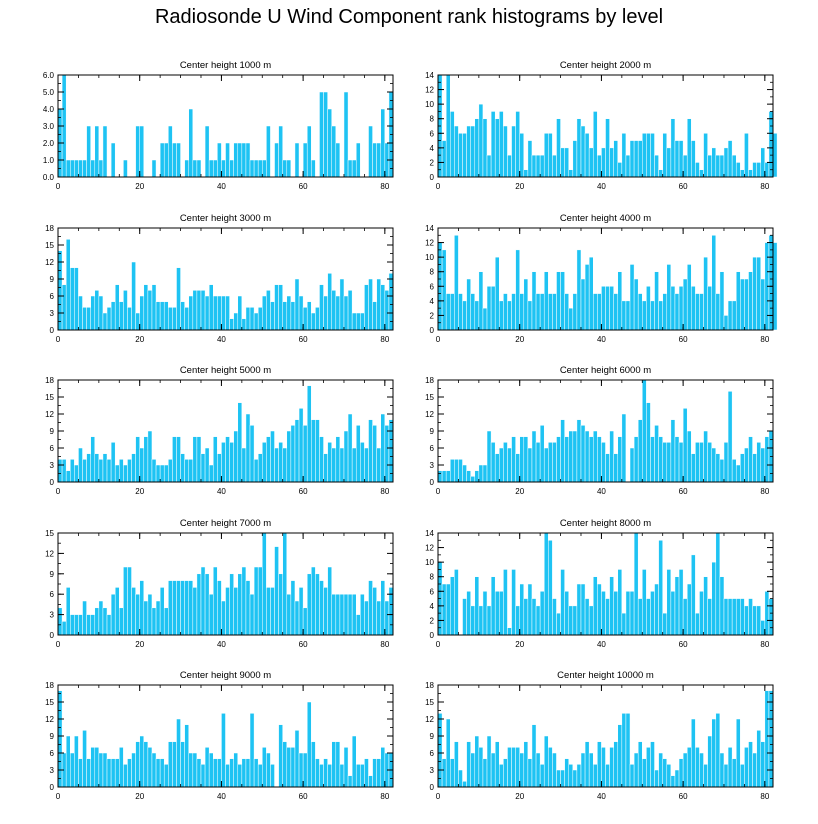  What do you see at coordinates (432, 736) in the screenshot?
I see `y-tick-label: 9` at bounding box center [432, 736].